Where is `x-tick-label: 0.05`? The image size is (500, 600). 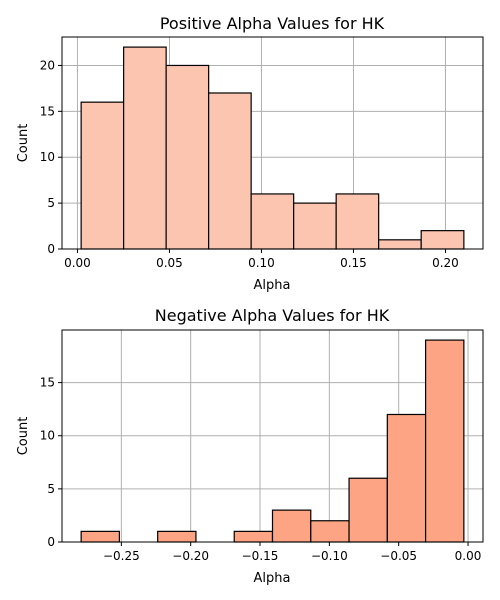
x-tick-label: 0.05 is located at coordinates (169, 263).